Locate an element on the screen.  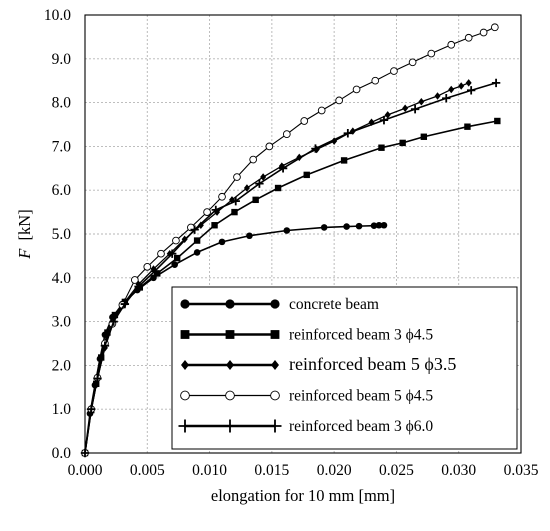
y-axis-title: F [kN] is located at coordinates (24, 234).